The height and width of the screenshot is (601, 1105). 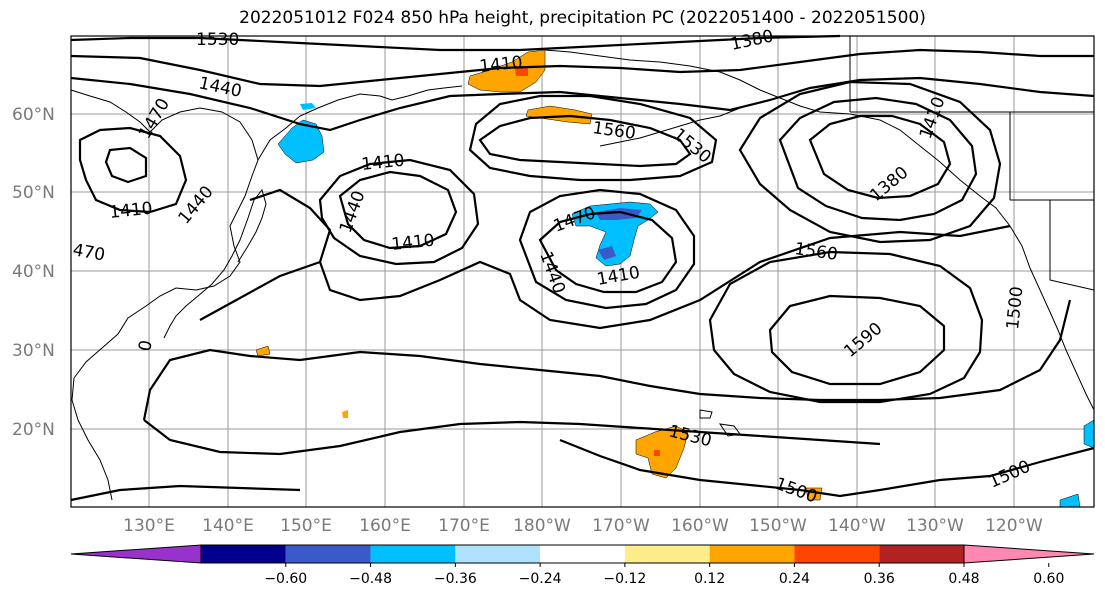 I want to click on lat-label: 40°N, so click(x=33, y=272).